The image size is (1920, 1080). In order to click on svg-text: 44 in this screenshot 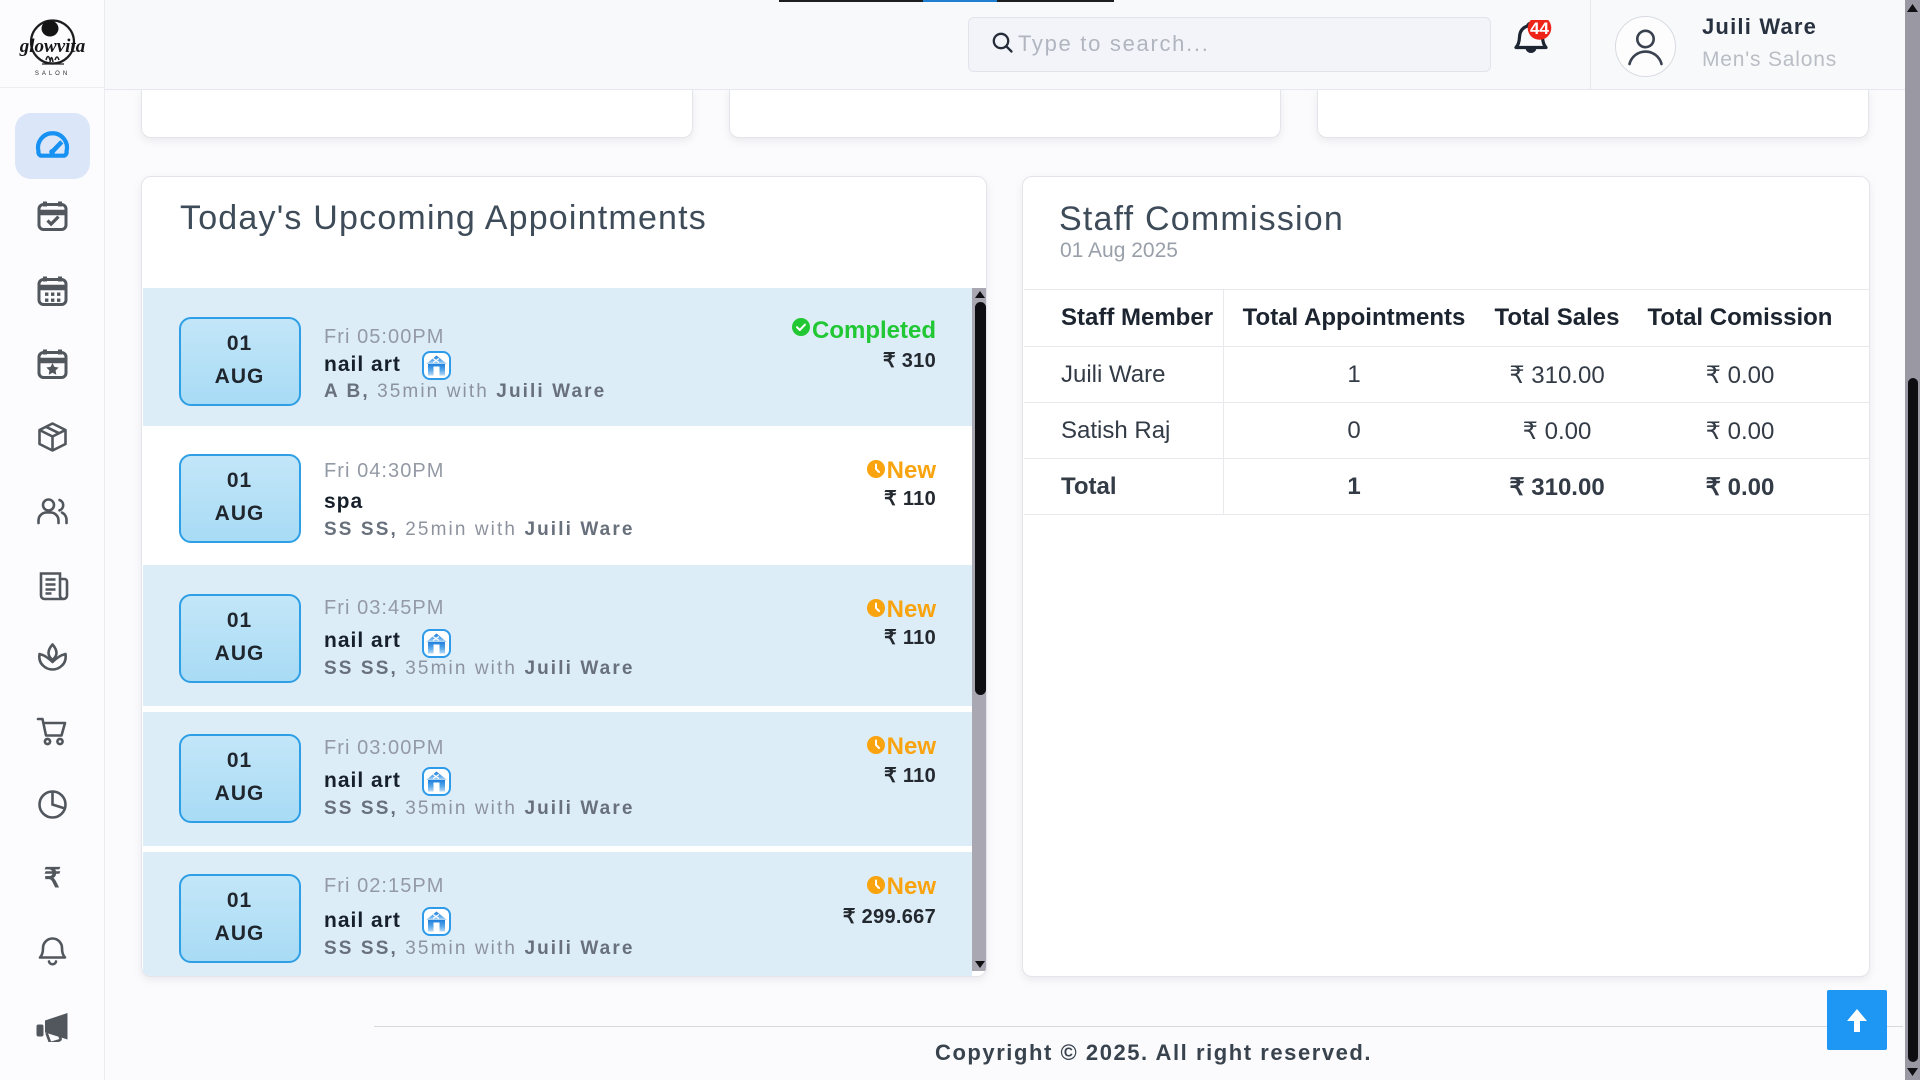, I will do `click(1539, 29)`.